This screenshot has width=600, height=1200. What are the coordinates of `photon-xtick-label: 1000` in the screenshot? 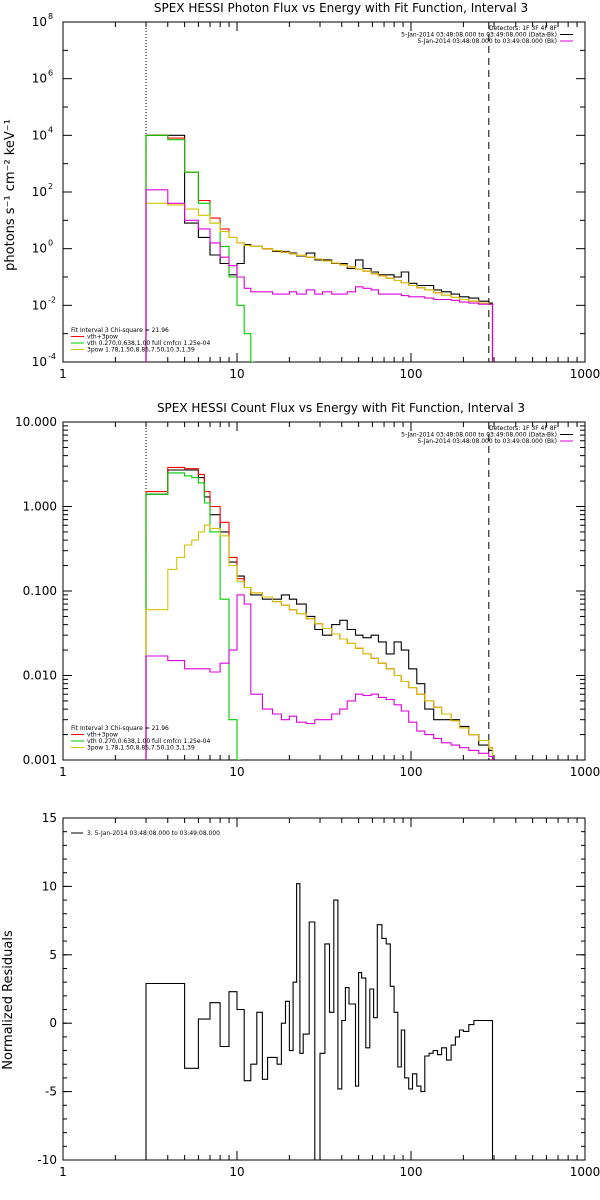 It's located at (585, 374).